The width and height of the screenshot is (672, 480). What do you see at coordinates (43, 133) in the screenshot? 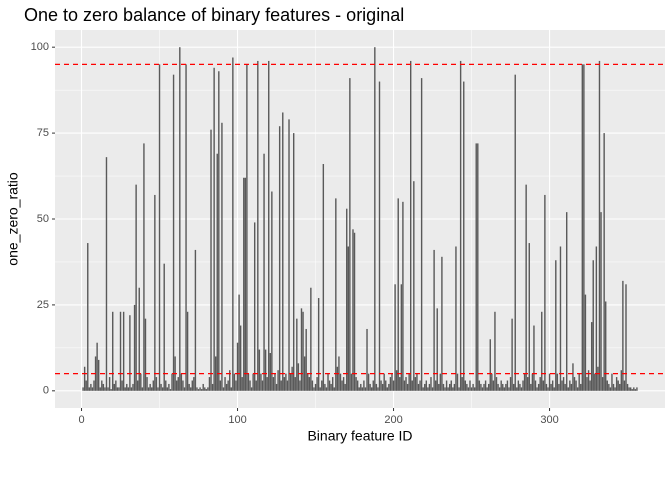
I see `y-tick-label: 75` at bounding box center [43, 133].